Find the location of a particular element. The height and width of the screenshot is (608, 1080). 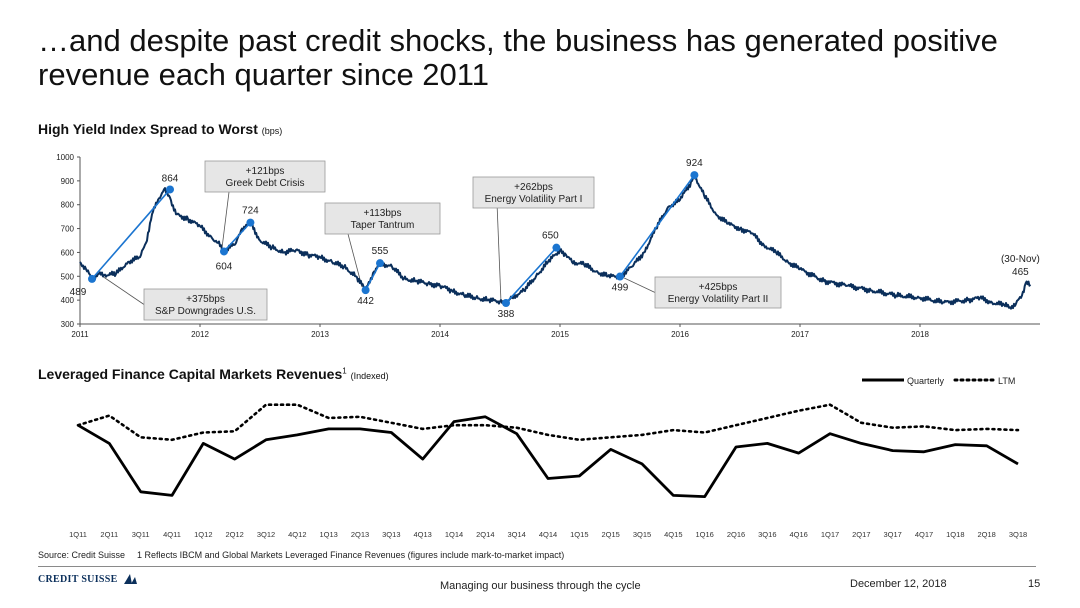

rev-x-tick-label: 3Q18 is located at coordinates (1018, 534).